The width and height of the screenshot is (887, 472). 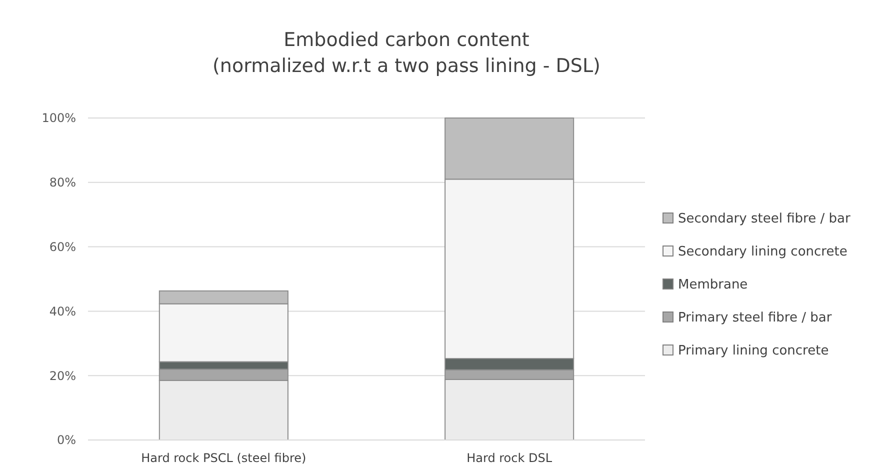 What do you see at coordinates (59, 118) in the screenshot?
I see `y-tick-label: 100%` at bounding box center [59, 118].